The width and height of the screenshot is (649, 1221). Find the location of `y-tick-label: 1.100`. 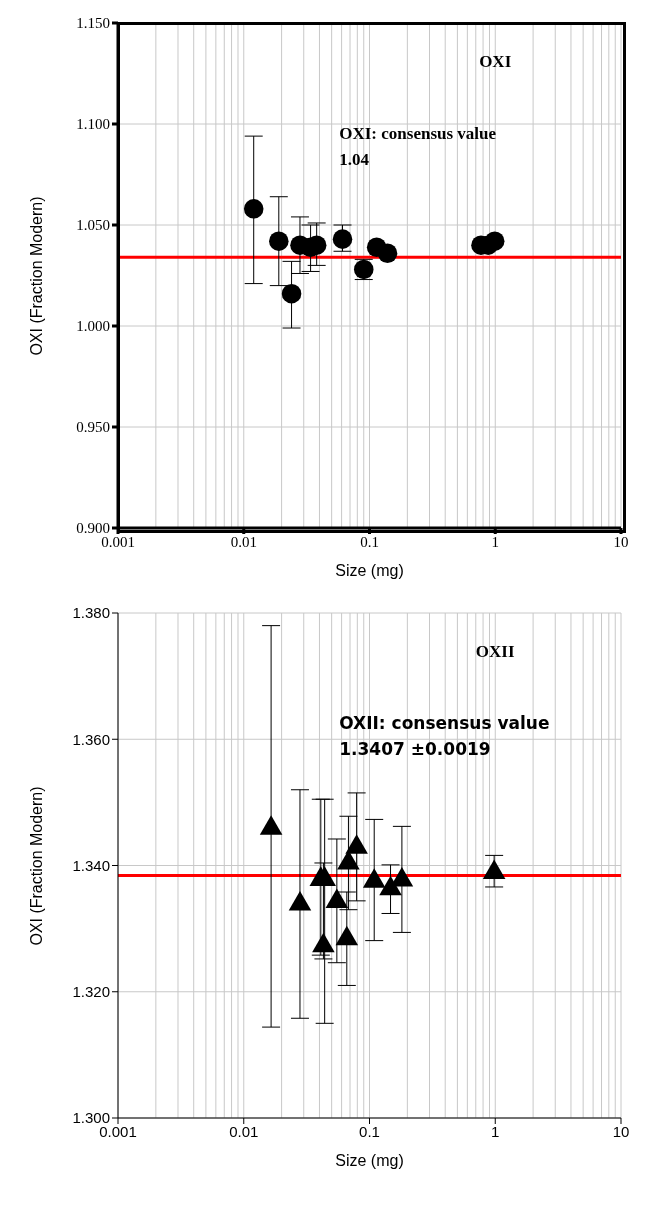

y-tick-label: 1.100 is located at coordinates (93, 124).